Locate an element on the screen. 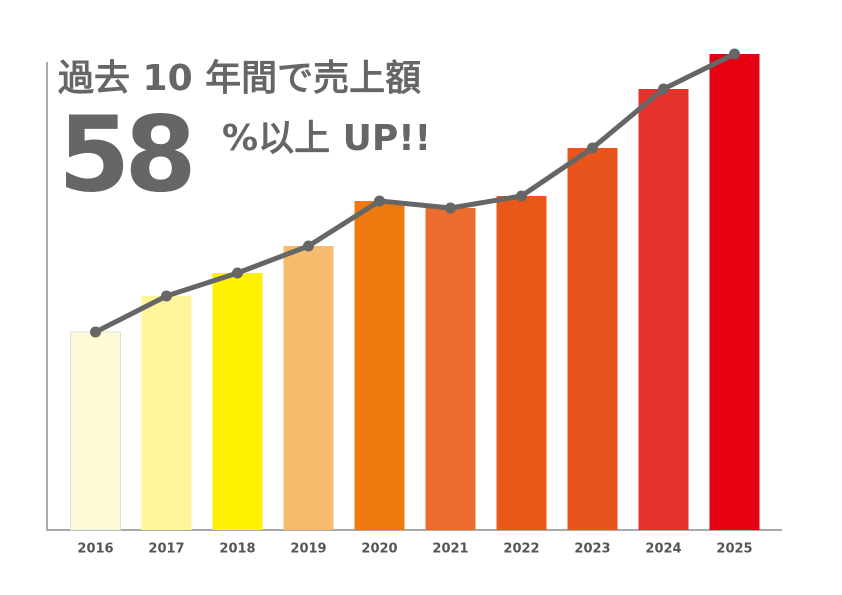 This screenshot has height=595, width=842. x-tick-label: 2019 is located at coordinates (308, 549).